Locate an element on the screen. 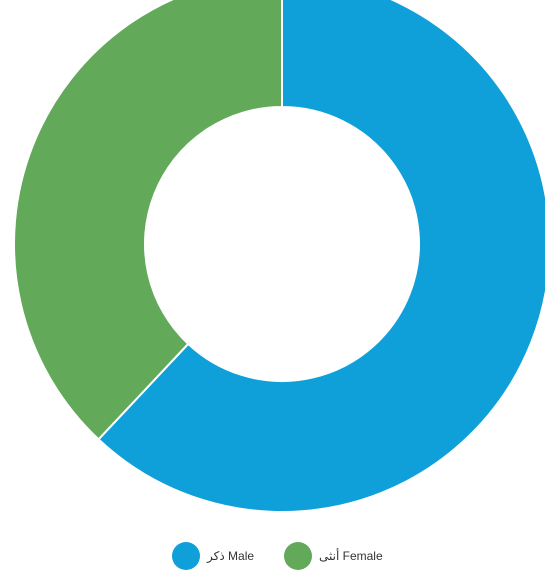  legend-label-male: ذكر Male is located at coordinates (230, 556).